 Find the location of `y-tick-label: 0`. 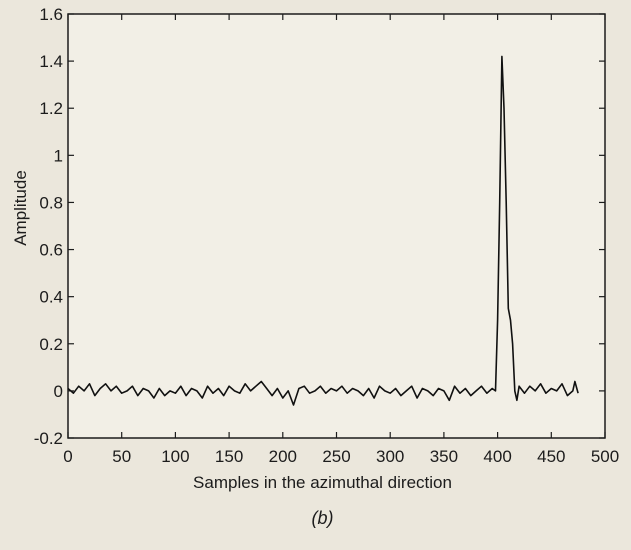

y-tick-label: 0 is located at coordinates (58, 391).